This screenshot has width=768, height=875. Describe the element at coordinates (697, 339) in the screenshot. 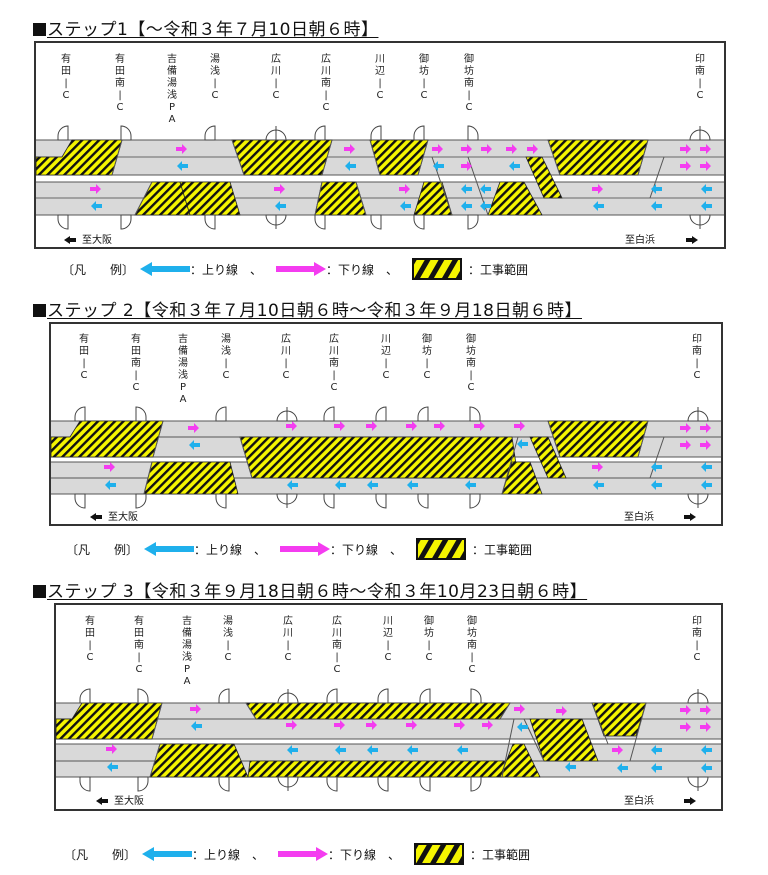

I see `svg-text: 印` at that location.